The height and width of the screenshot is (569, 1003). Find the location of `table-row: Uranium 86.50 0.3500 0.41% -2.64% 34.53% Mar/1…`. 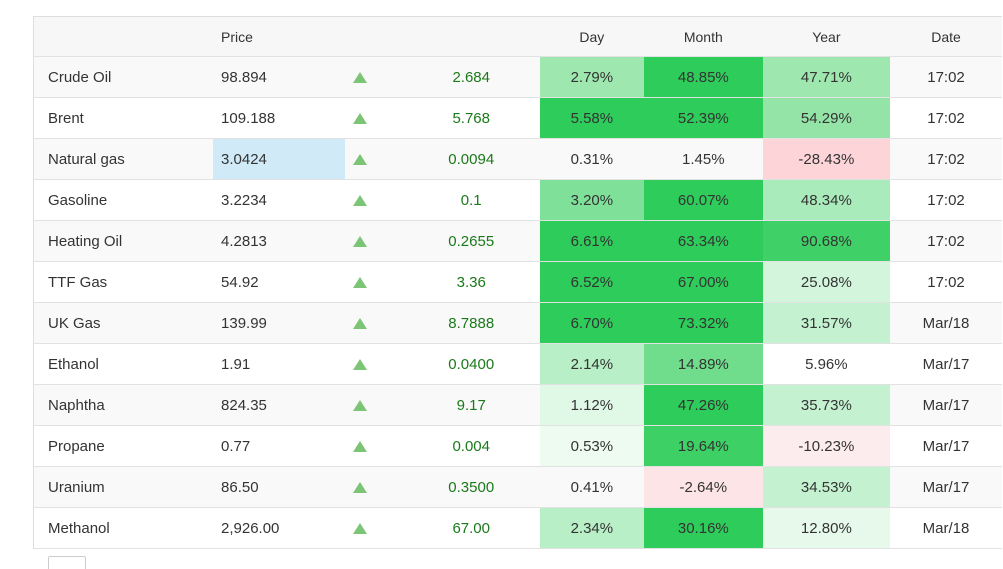

table-row: Uranium 86.50 0.3500 0.41% -2.64% 34.53% Mar/1… is located at coordinates (518, 487).